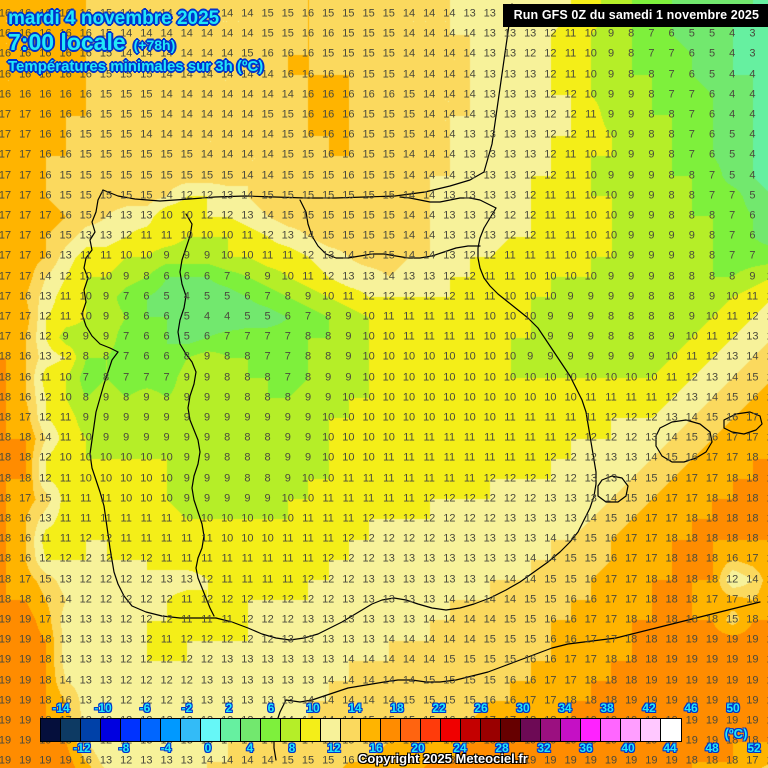  What do you see at coordinates (736, 733) in the screenshot?
I see `color-scale-unit: (ºC)` at bounding box center [736, 733].